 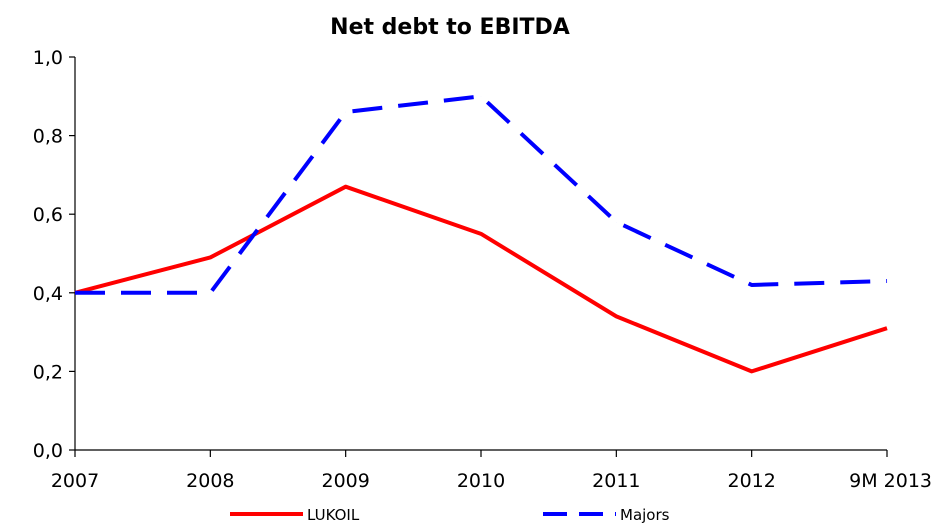 What do you see at coordinates (48, 137) in the screenshot?
I see `y-tick-label: 0,8` at bounding box center [48, 137].